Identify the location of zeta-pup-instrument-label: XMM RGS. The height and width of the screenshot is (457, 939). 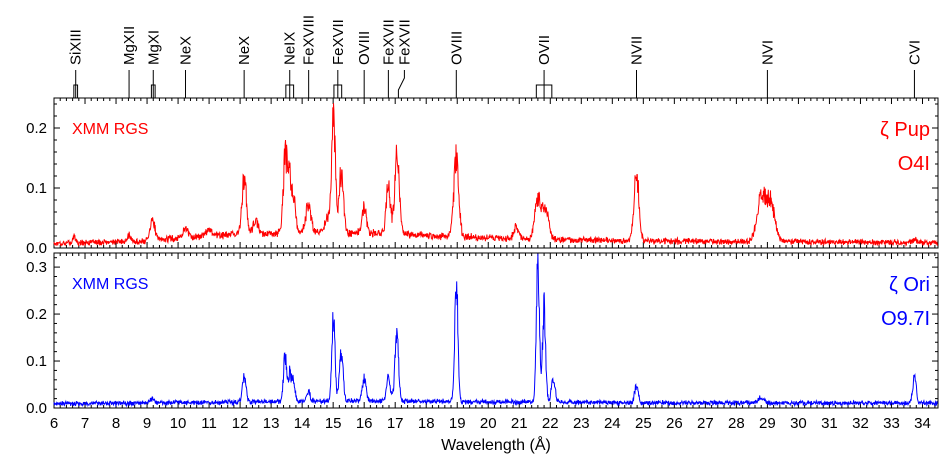
(110, 129).